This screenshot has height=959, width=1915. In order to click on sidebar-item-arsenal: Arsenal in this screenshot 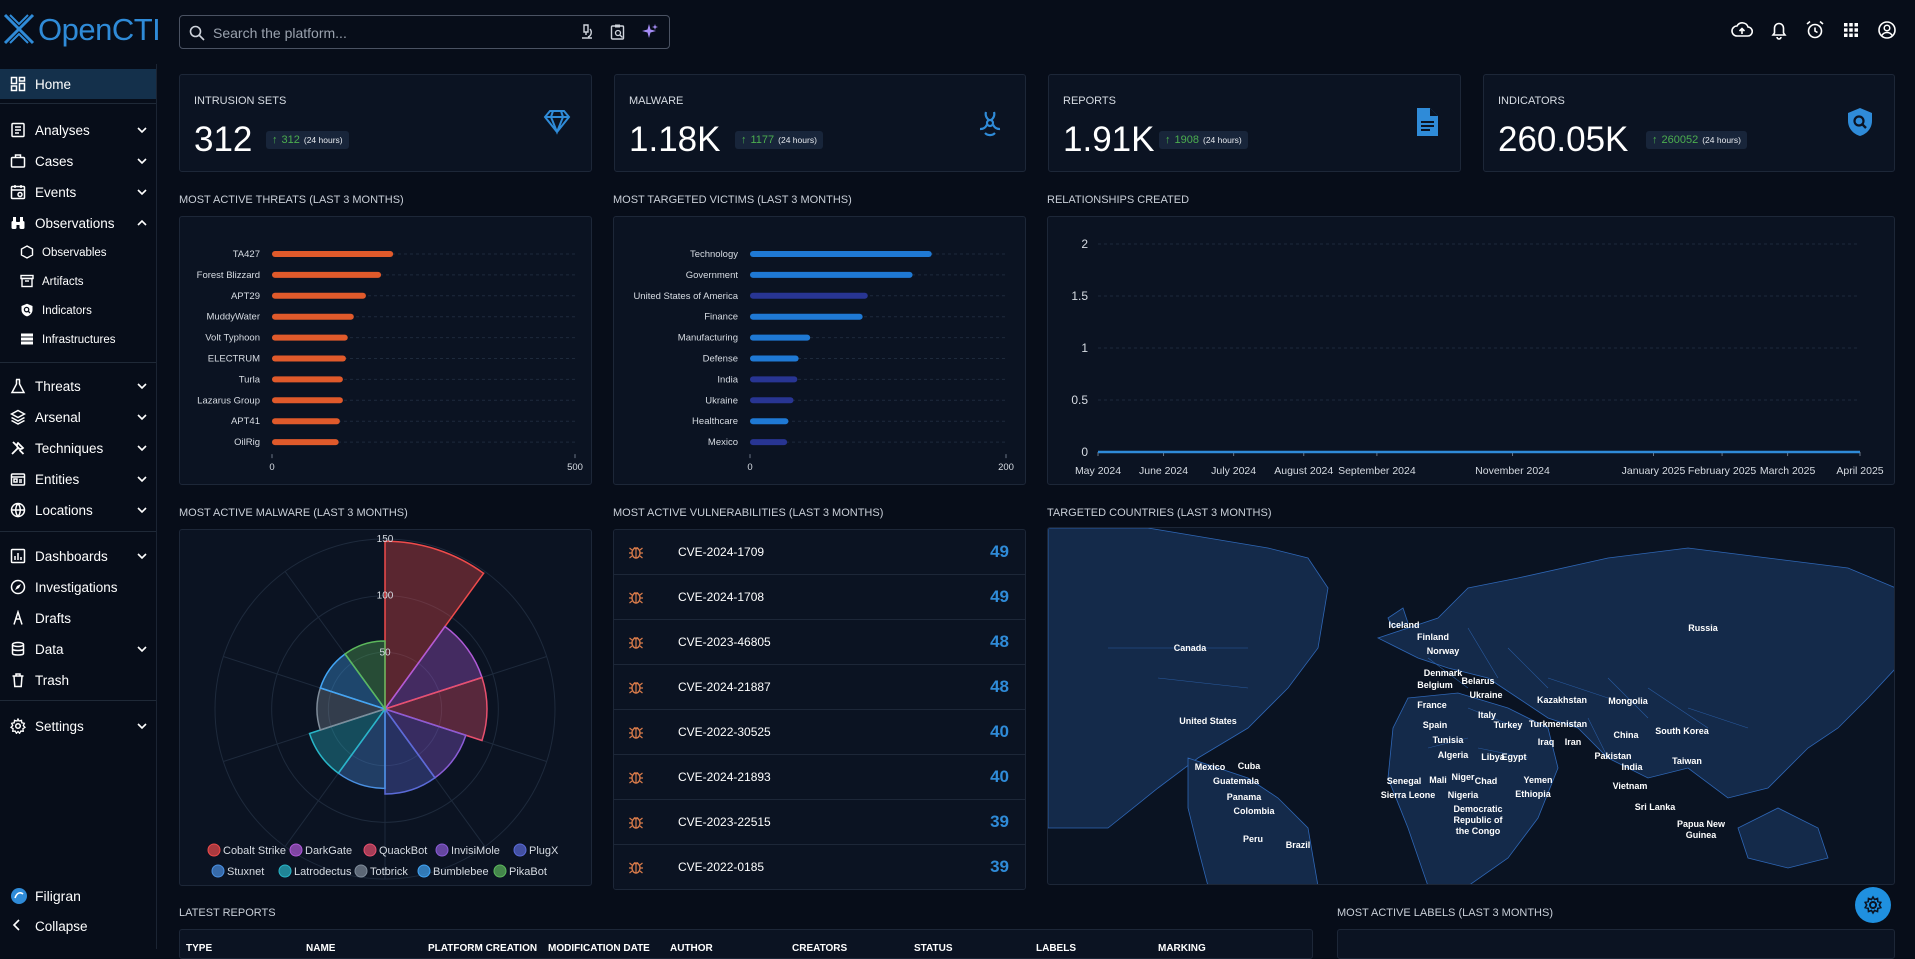, I will do `click(78, 417)`.